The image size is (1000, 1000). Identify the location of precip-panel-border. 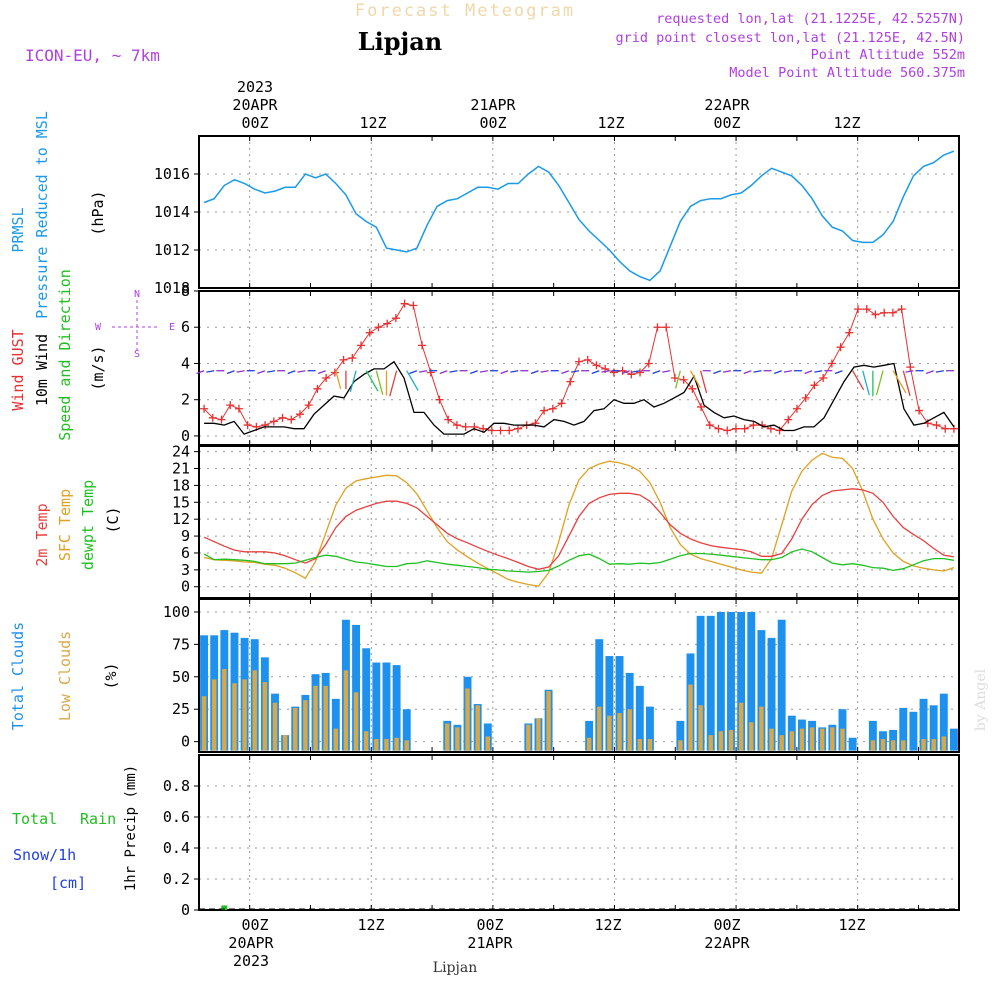
(579, 832).